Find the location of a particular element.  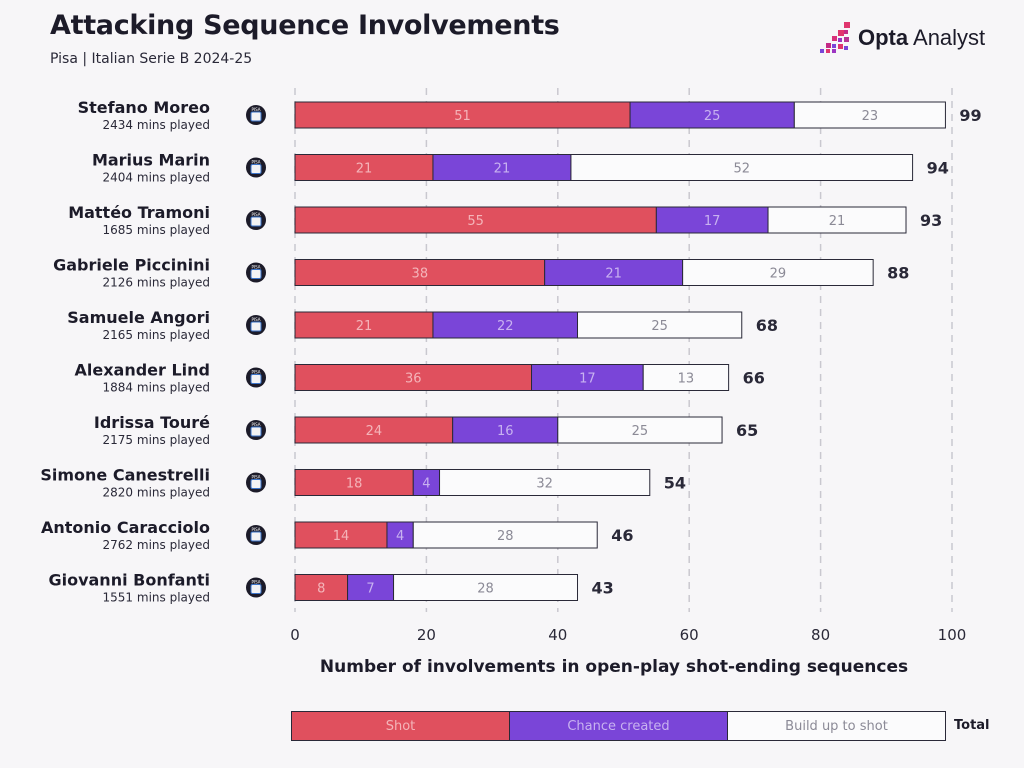

player-minutes: 1685 mins played is located at coordinates (156, 230).